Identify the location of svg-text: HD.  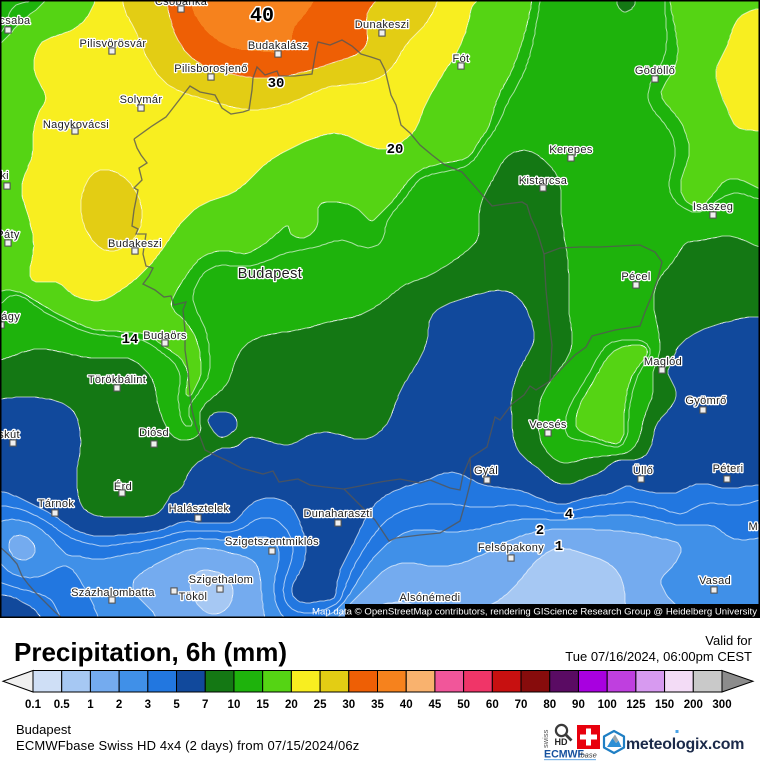
(561, 742).